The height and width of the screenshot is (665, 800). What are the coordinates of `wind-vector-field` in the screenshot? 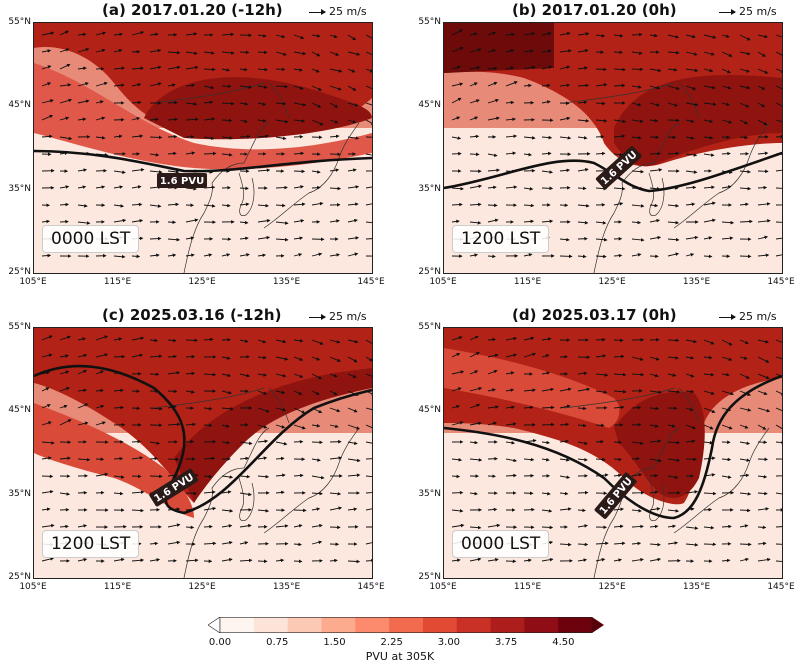 It's located at (206, 449).